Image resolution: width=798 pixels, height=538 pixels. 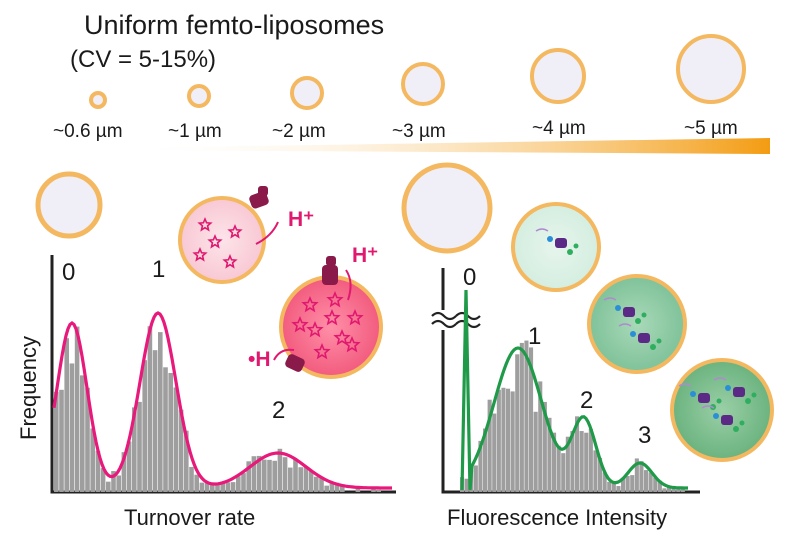 What do you see at coordinates (644, 338) in the screenshot?
I see `enzyme-icon` at bounding box center [644, 338].